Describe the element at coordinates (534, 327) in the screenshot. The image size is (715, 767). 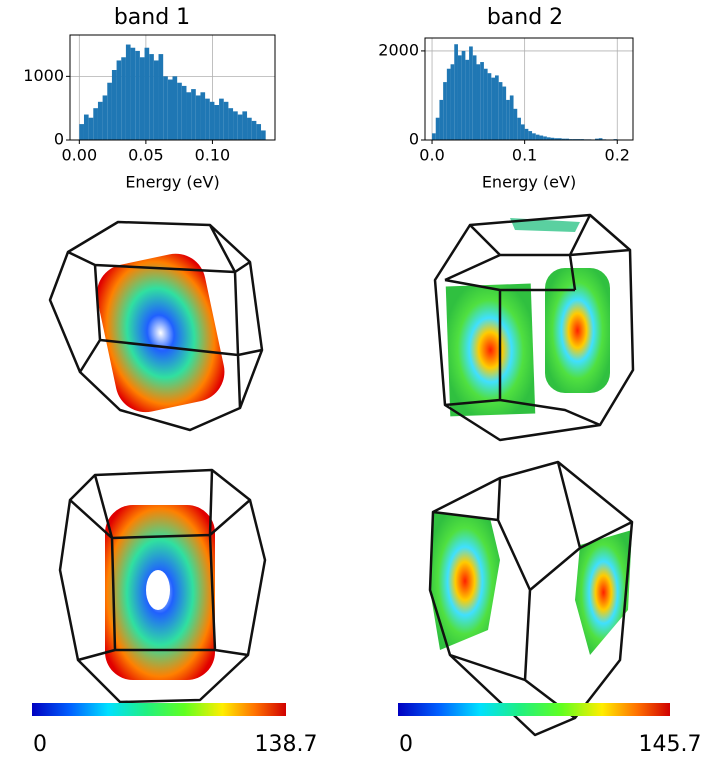
I see `render-band2-top` at that location.